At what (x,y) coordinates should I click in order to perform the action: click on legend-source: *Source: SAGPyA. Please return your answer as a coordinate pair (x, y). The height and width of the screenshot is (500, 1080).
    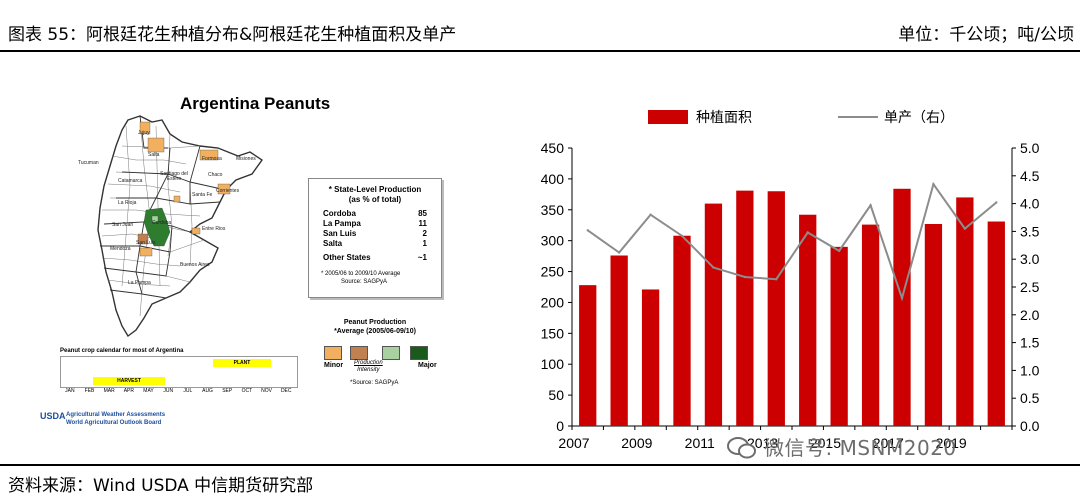
    Looking at the image, I should click on (374, 383).